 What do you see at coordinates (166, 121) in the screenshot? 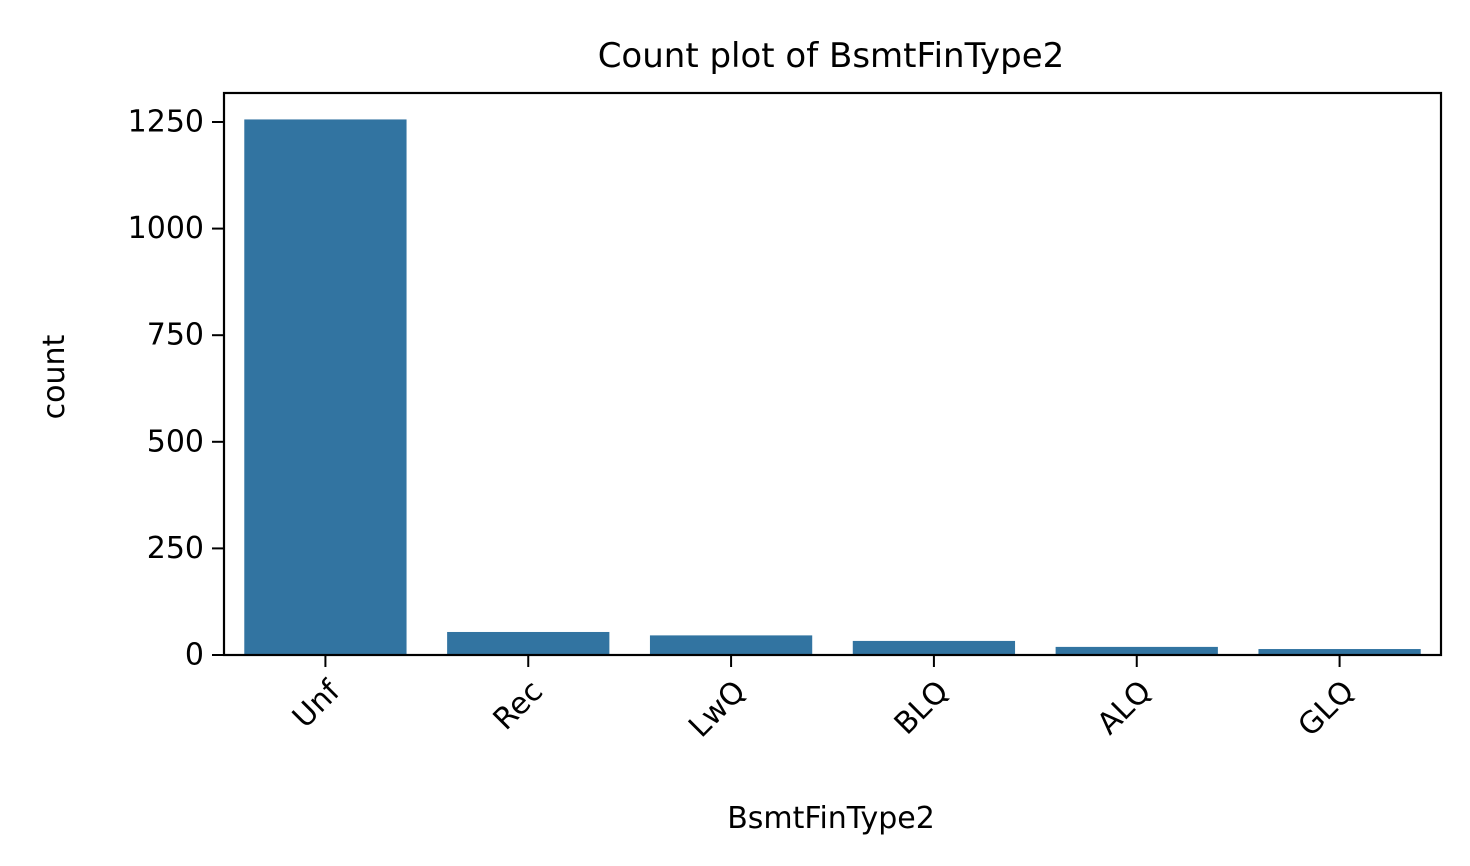
I see `y-tick-label: 1250` at bounding box center [166, 121].